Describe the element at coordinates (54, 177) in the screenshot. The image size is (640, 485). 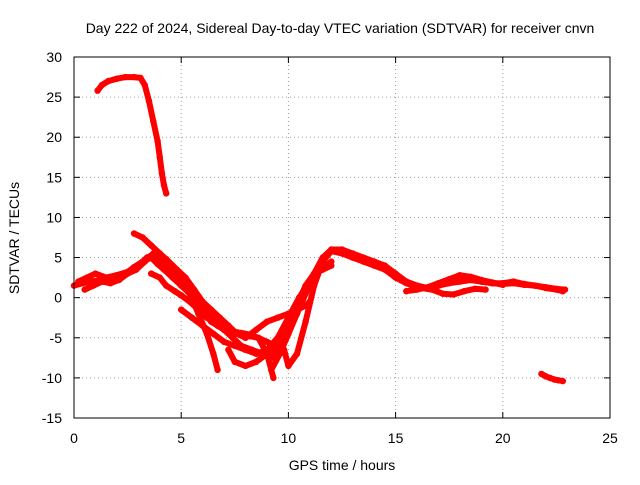
I see `y-tick-label: 15` at that location.